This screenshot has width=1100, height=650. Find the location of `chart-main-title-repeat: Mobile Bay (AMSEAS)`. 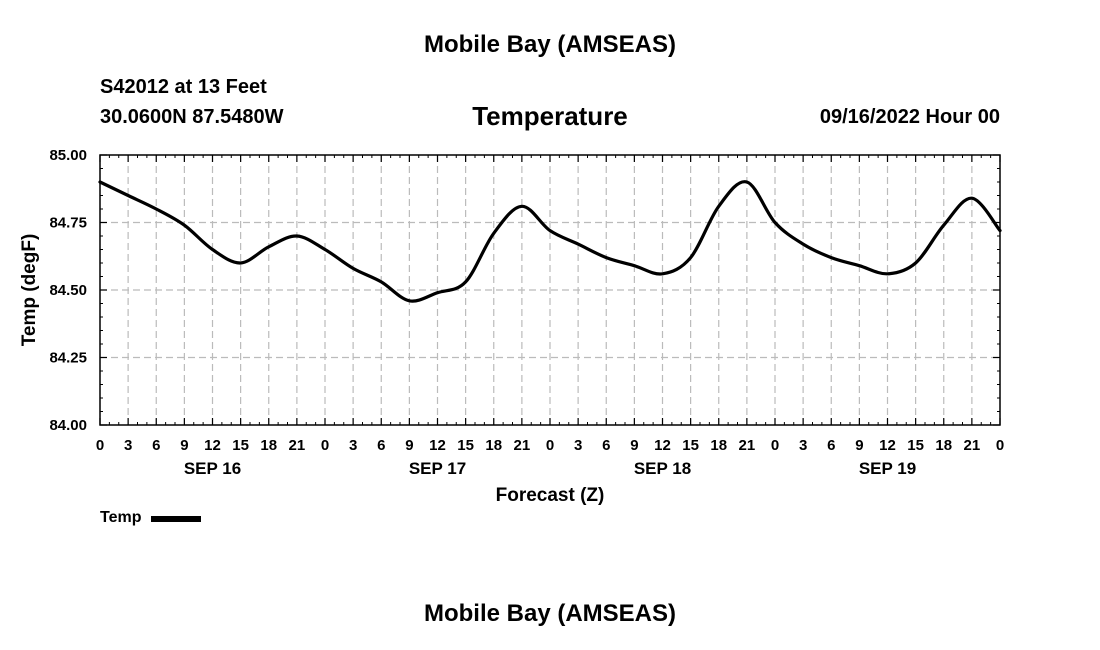

chart-main-title-repeat: Mobile Bay (AMSEAS) is located at coordinates (550, 613).